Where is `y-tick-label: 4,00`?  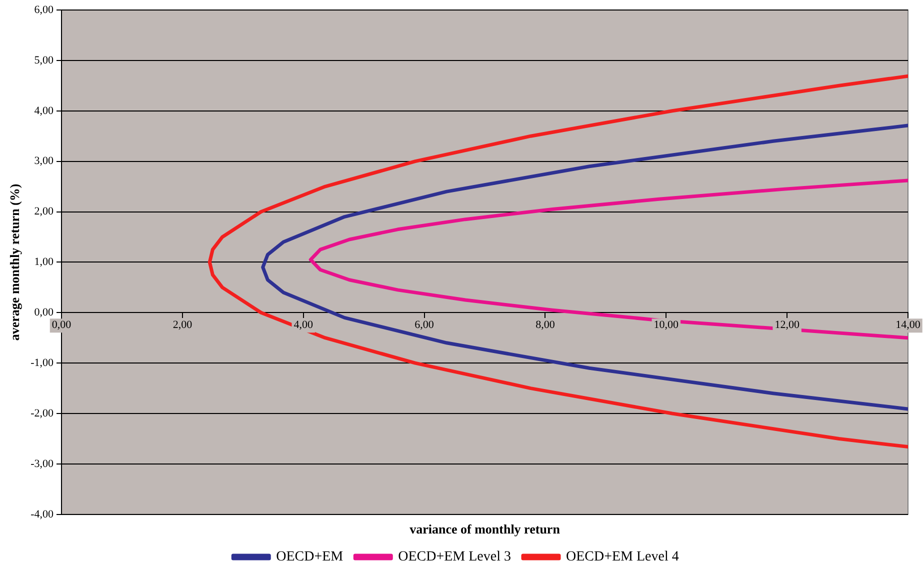
y-tick-label: 4,00 is located at coordinates (44, 110).